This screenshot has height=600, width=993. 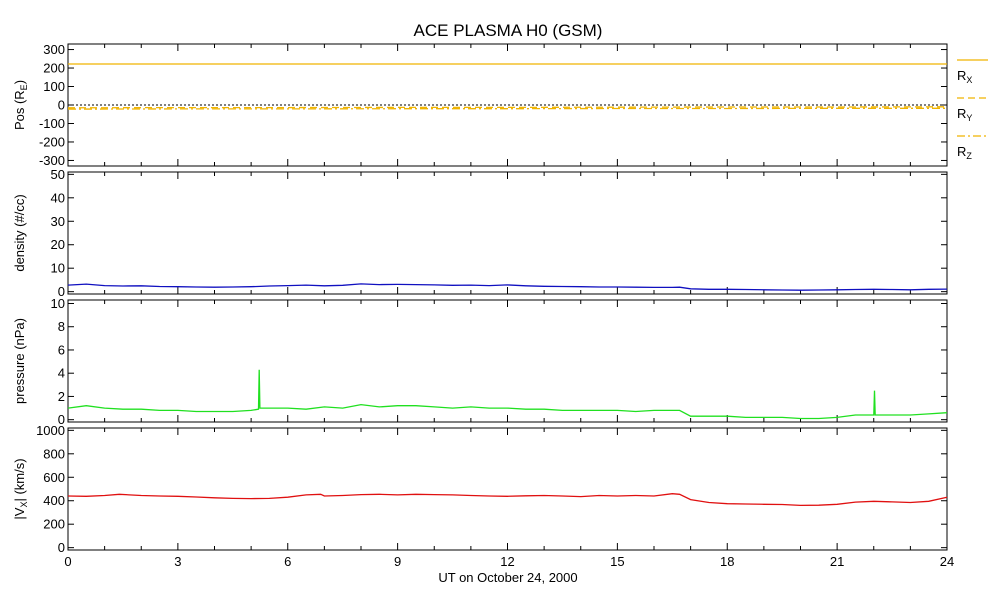 What do you see at coordinates (54, 86) in the screenshot?
I see `y-tick-label: 100` at bounding box center [54, 86].